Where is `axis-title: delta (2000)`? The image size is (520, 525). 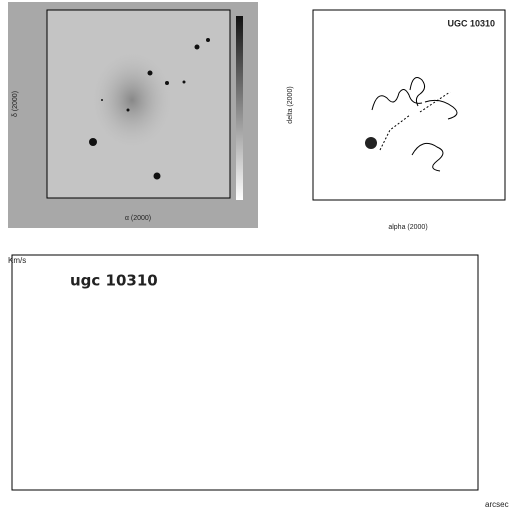 axis-title: delta (2000) is located at coordinates (290, 104).